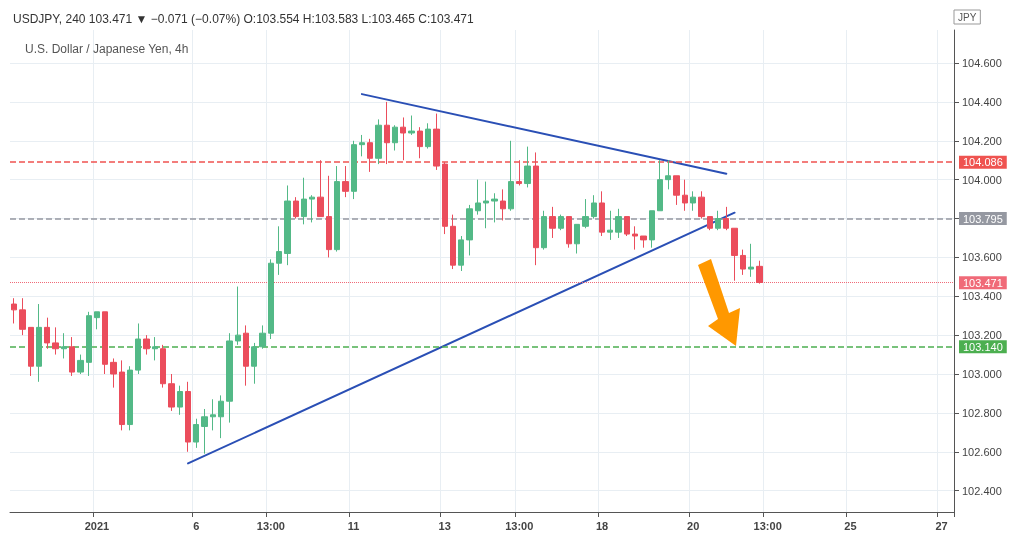 The image size is (1024, 560). I want to click on x-tick-label: 20, so click(693, 525).